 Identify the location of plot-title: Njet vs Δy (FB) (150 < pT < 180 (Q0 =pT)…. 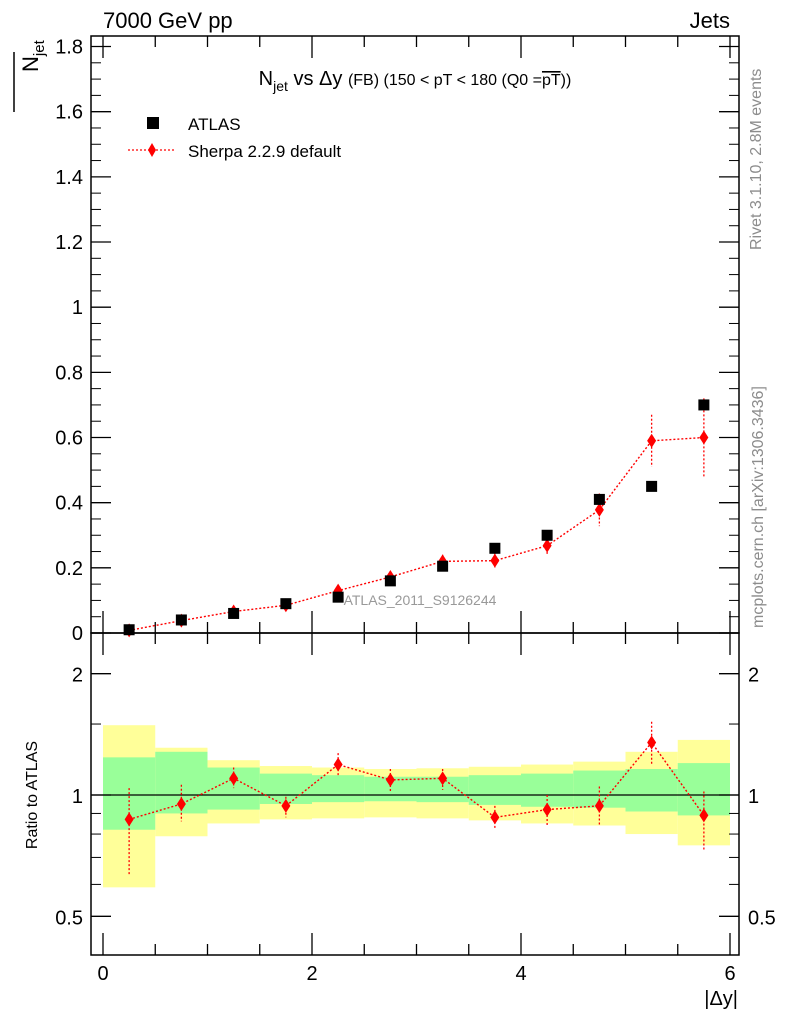
(415, 81).